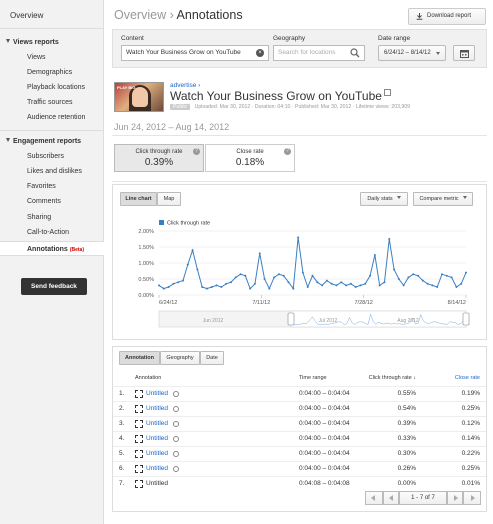 This screenshot has width=493, height=524. What do you see at coordinates (52, 142) in the screenshot?
I see `sidebar-section-engagement: Engagement reports` at bounding box center [52, 142].